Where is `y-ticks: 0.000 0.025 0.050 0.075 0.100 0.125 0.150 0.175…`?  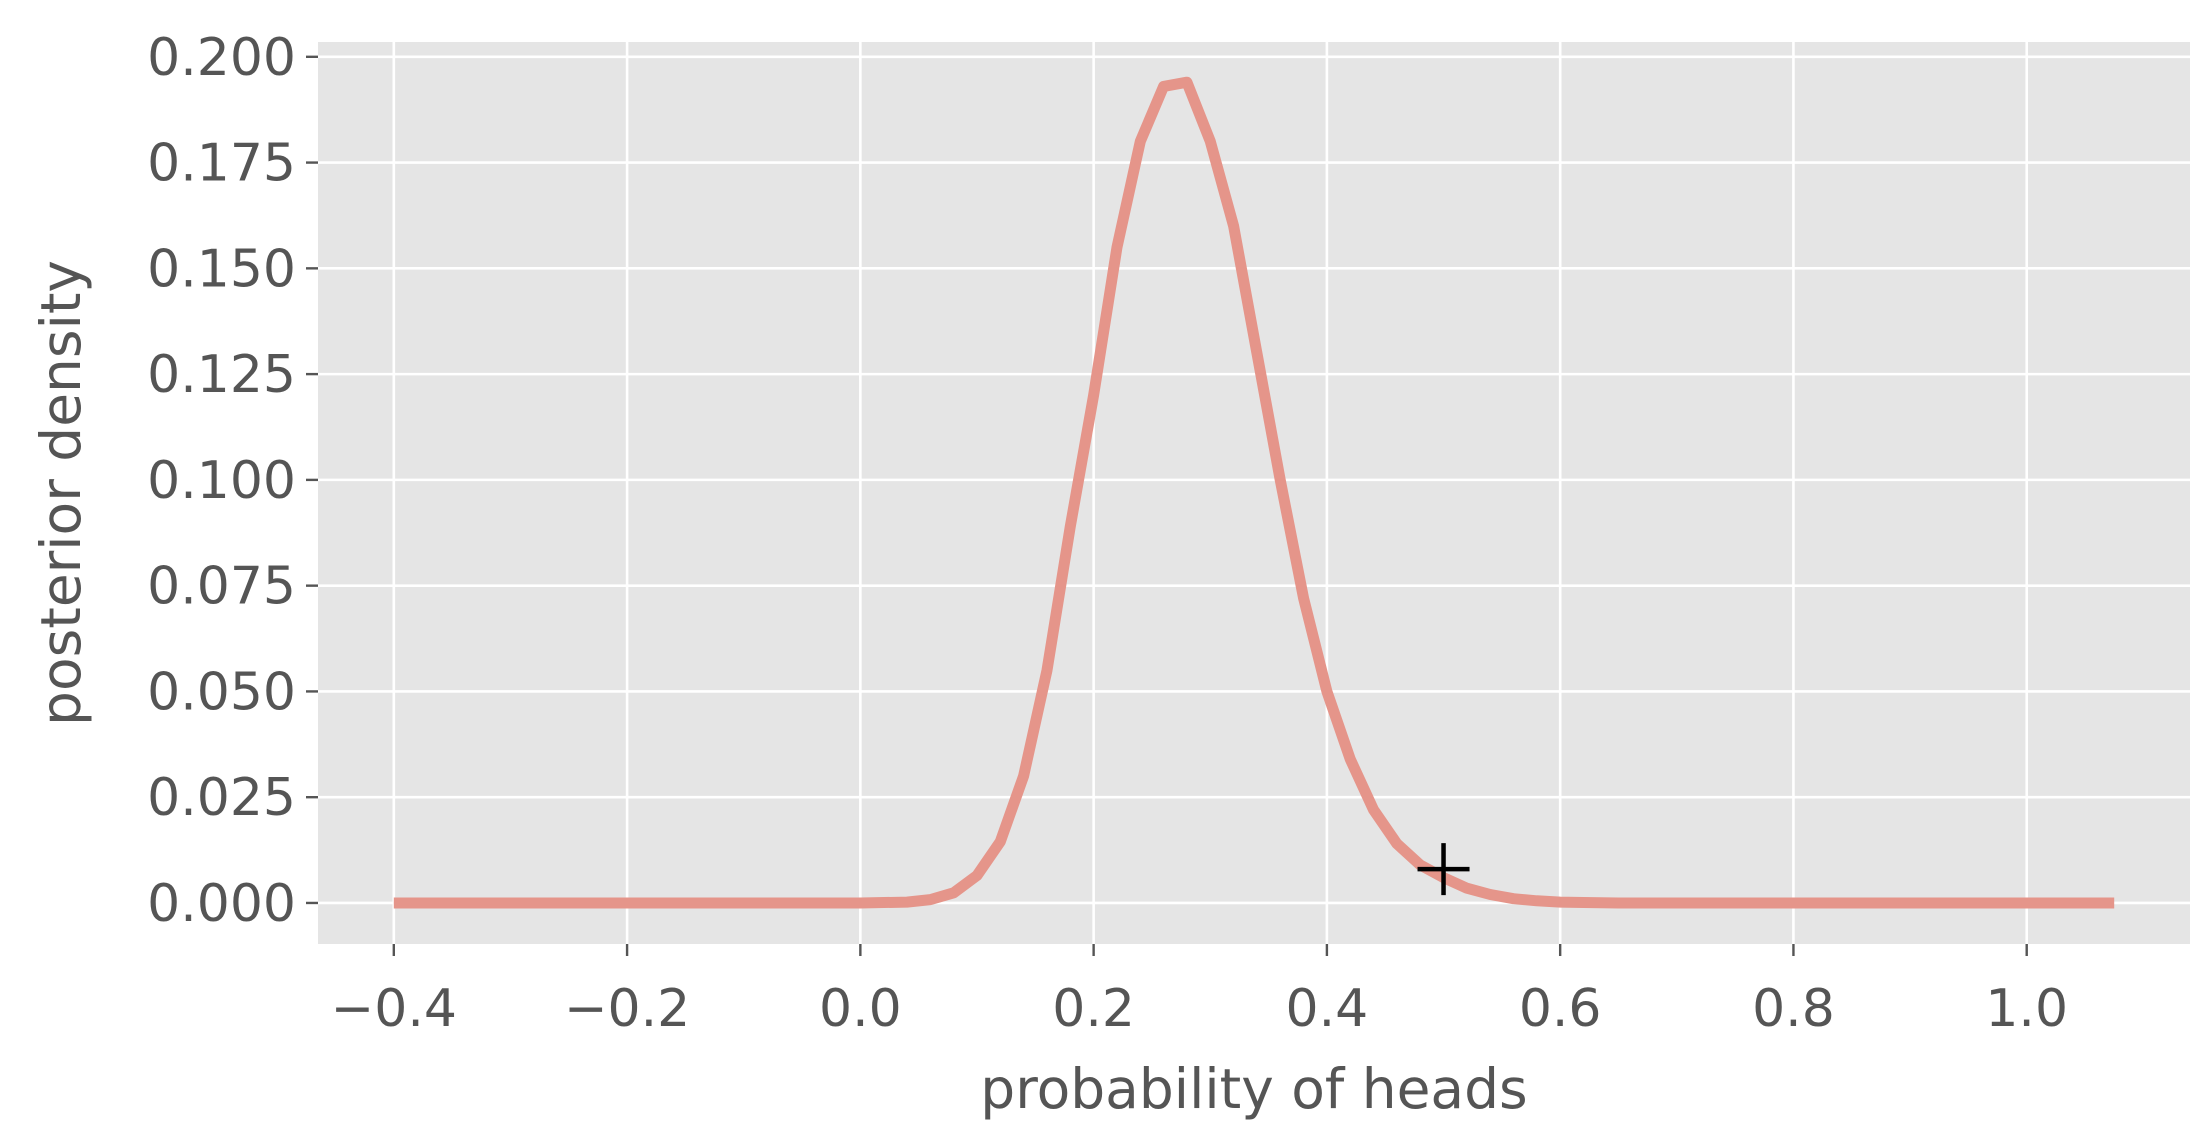 y-ticks: 0.000 0.025 0.050 0.075 0.100 0.125 0.150 0.175… is located at coordinates (232, 481).